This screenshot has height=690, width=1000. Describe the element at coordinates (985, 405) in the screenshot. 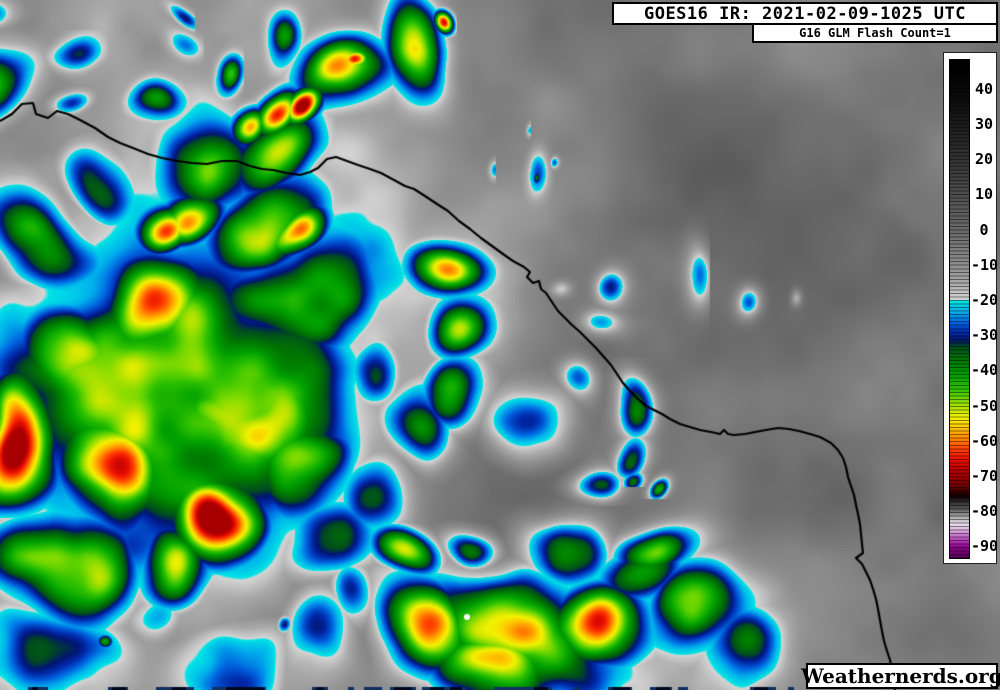

I see `colorbar-tick-label: -50` at that location.